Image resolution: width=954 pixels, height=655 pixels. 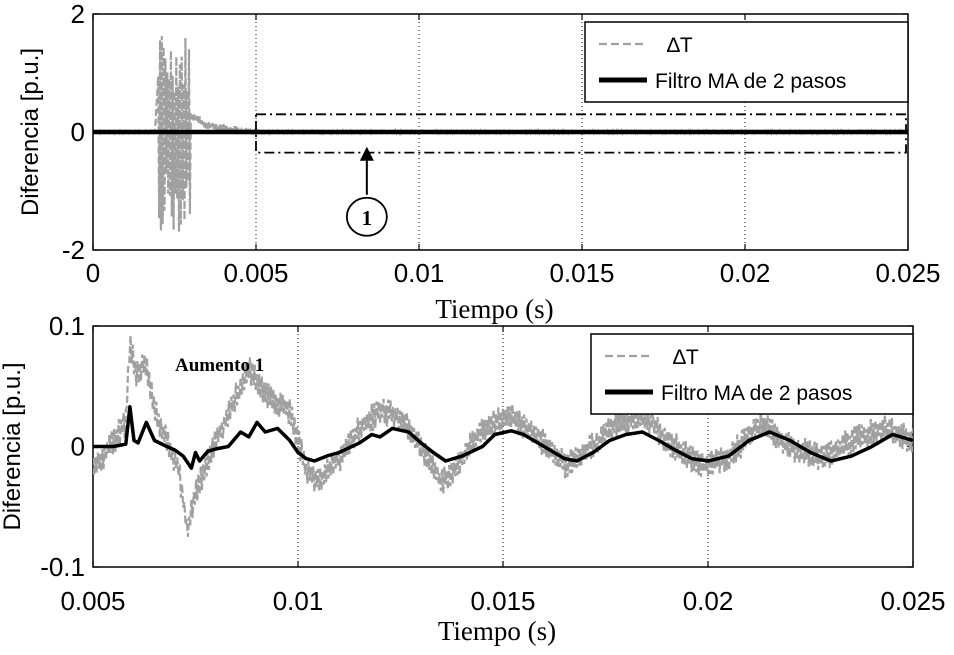 I want to click on y-tick-label: -2, so click(x=73, y=250).